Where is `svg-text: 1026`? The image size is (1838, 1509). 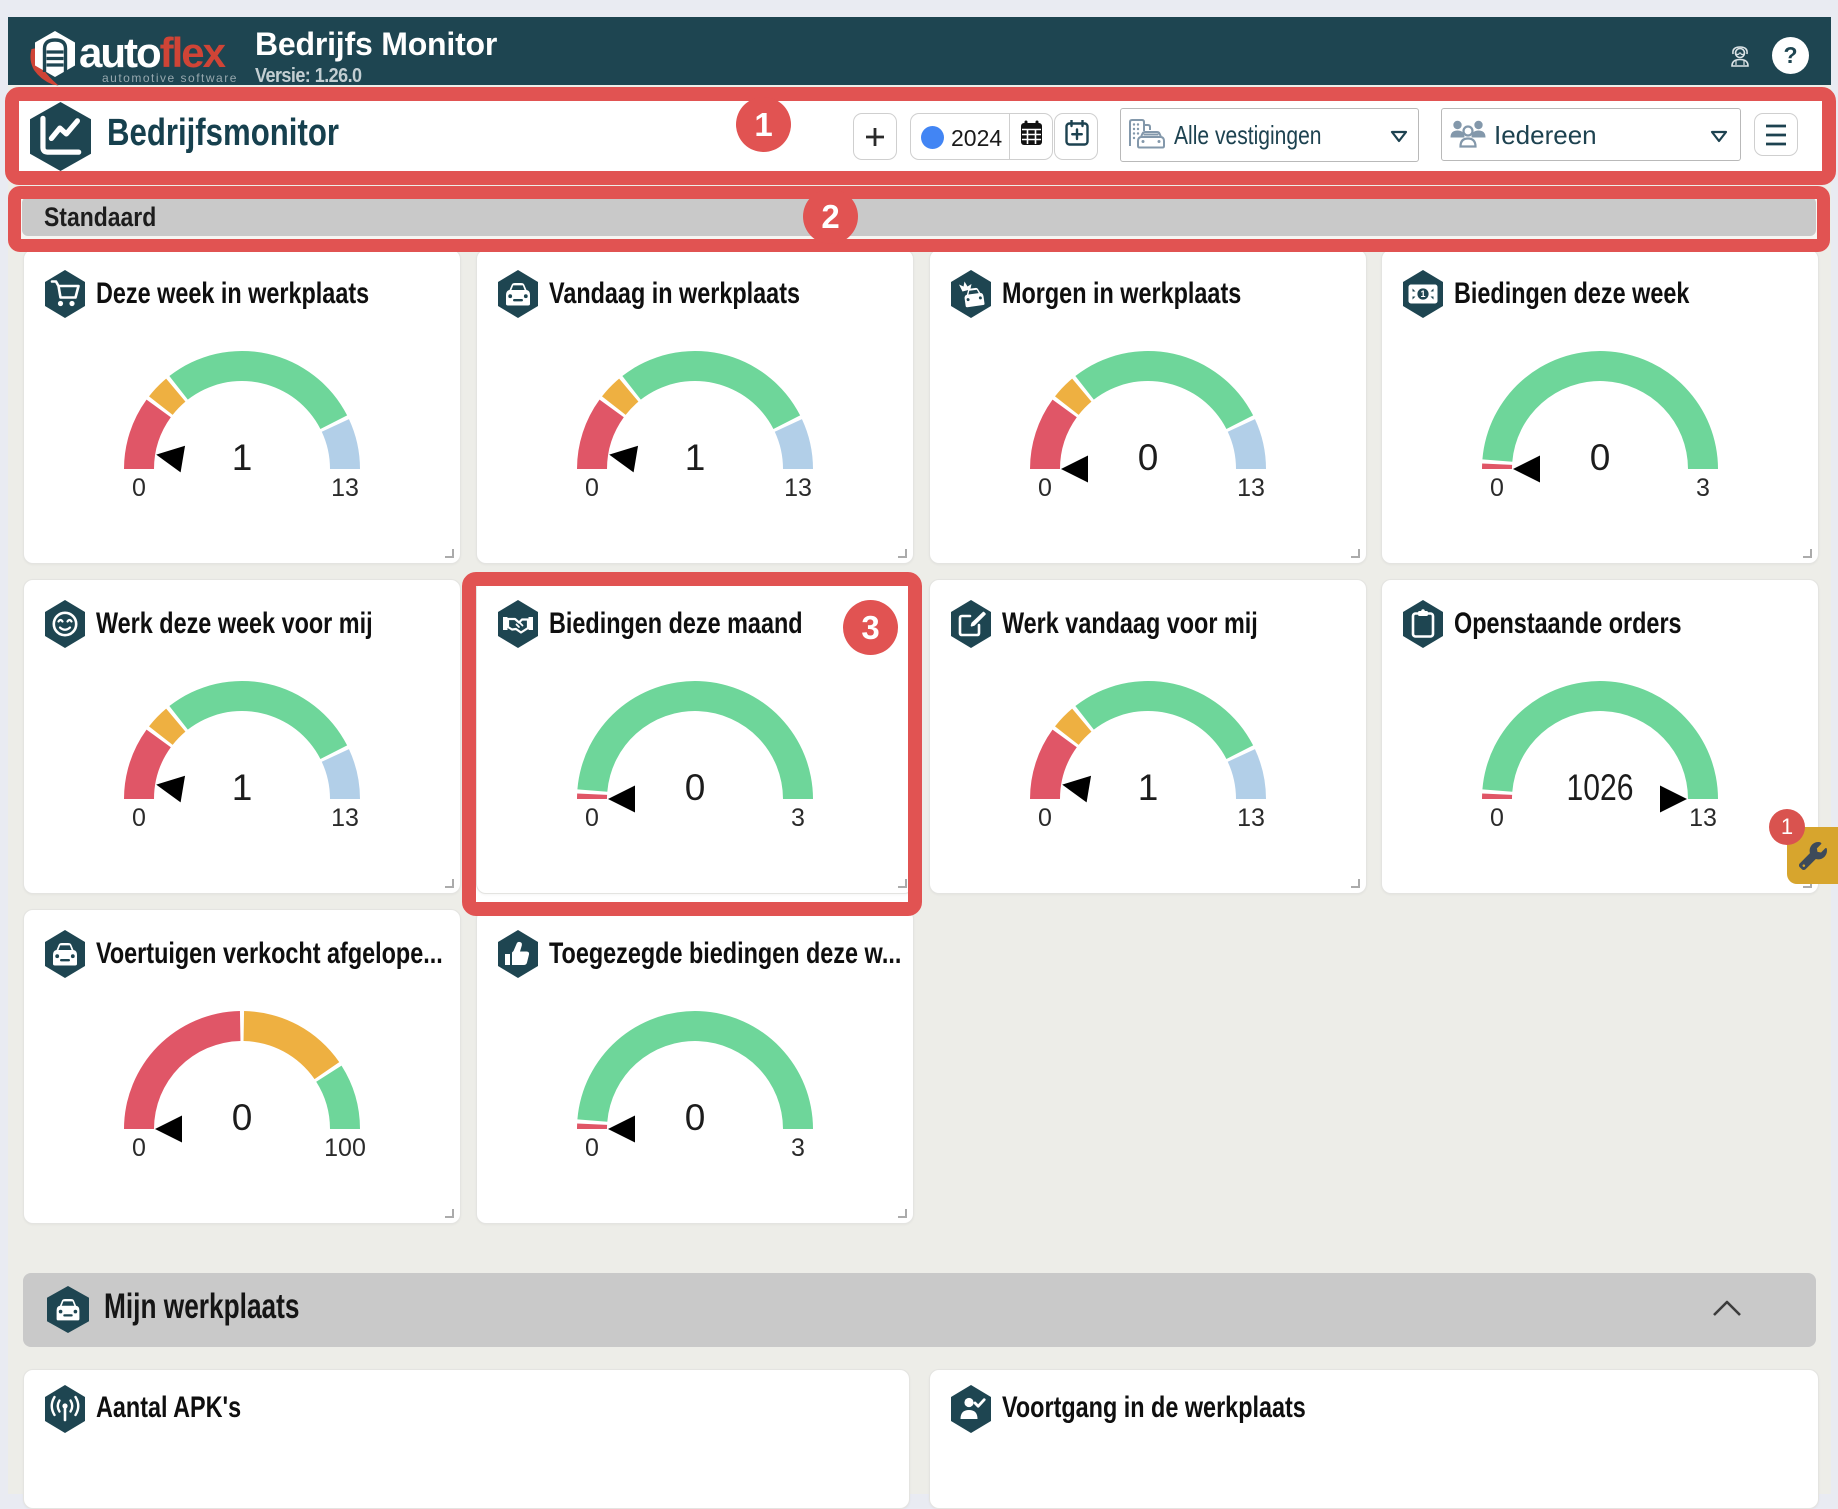 svg-text: 1026 is located at coordinates (1600, 787).